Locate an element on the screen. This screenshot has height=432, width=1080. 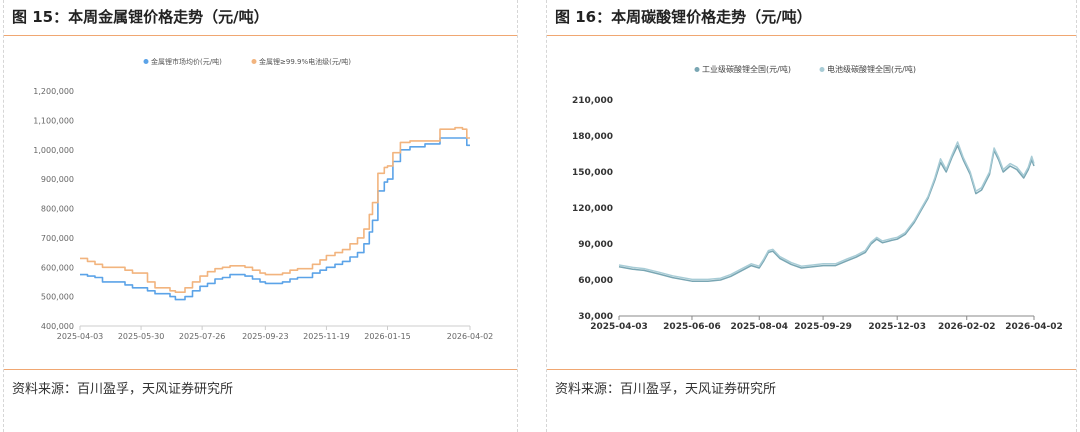
x-tick-label: 2025-07-26 is located at coordinates (202, 336).